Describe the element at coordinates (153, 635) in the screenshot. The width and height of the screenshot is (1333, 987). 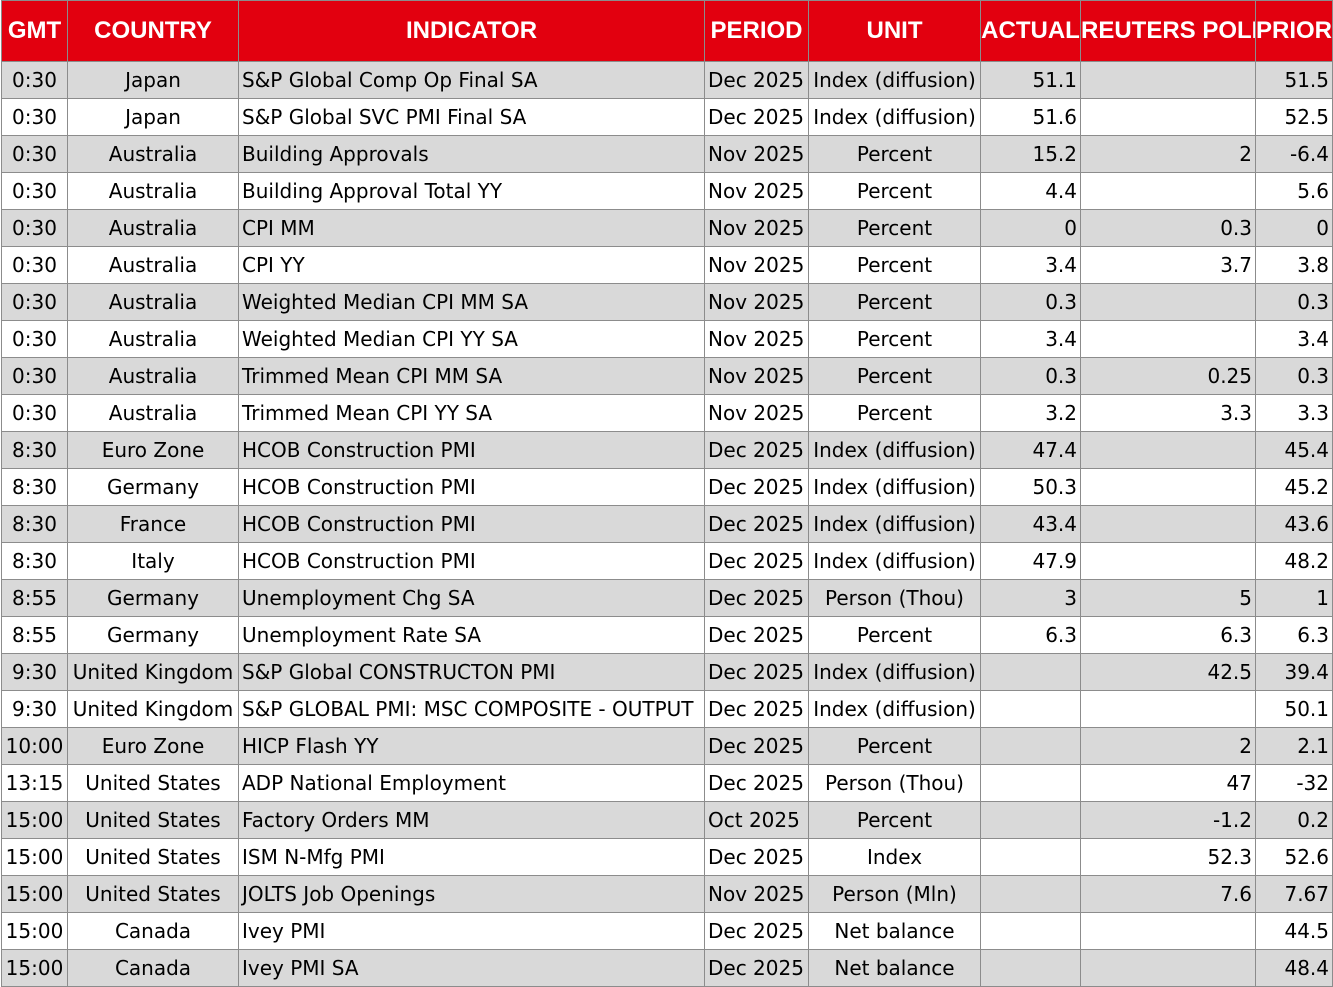
I see `cell-country: Germany` at that location.